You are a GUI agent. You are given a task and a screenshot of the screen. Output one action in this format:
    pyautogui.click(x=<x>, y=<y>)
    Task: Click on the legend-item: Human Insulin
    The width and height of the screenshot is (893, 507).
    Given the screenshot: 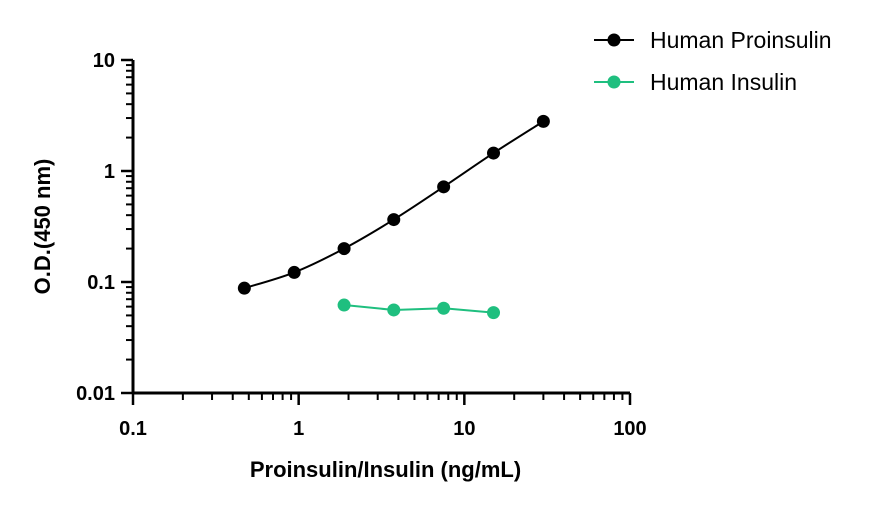 What is the action you would take?
    pyautogui.click(x=695, y=82)
    